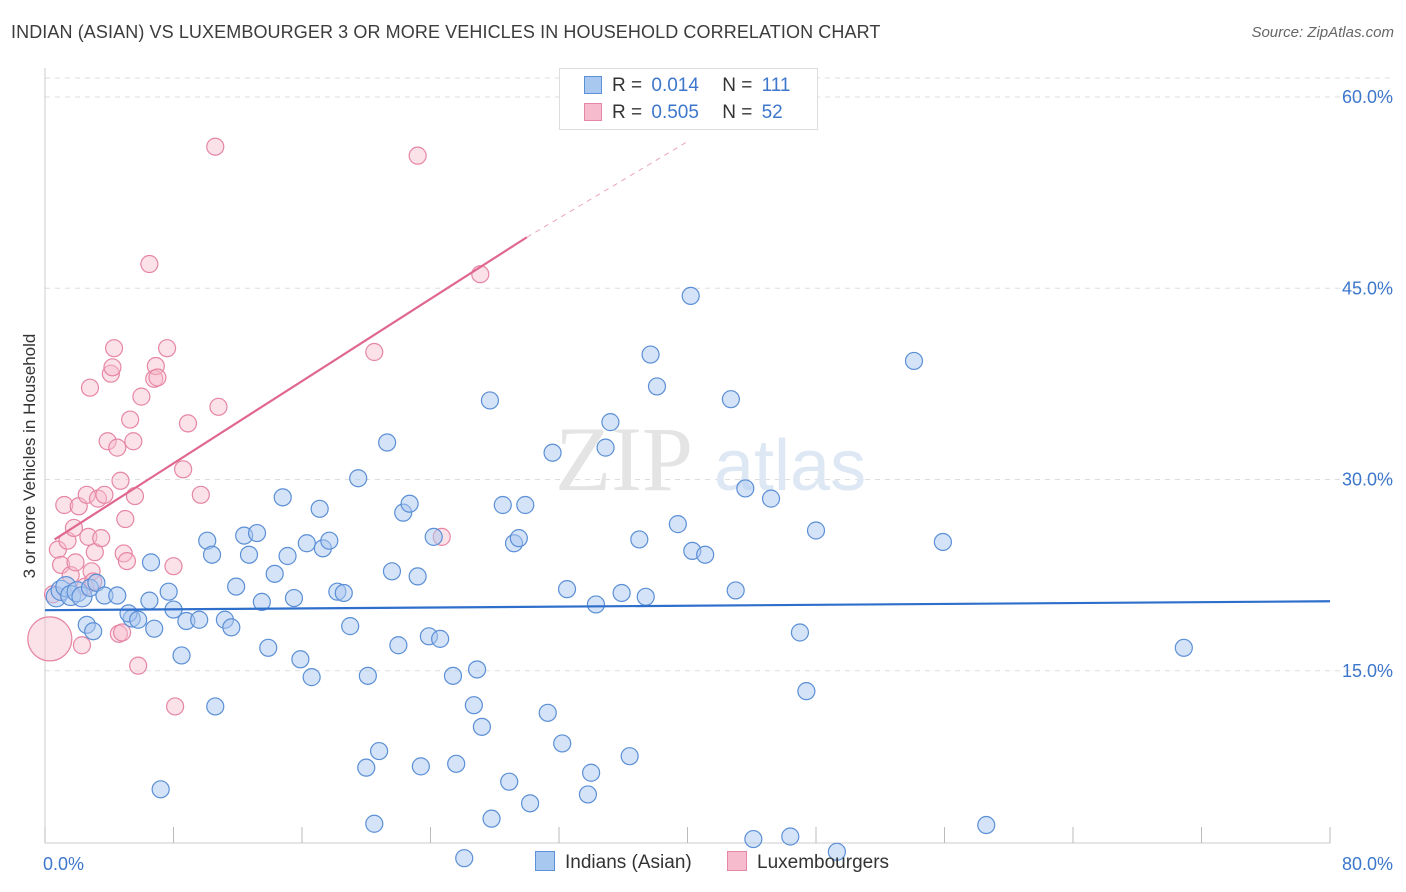 Image resolution: width=1406 pixels, height=892 pixels. I want to click on legend-label-luxembourgers: Luxembourgers, so click(823, 862).